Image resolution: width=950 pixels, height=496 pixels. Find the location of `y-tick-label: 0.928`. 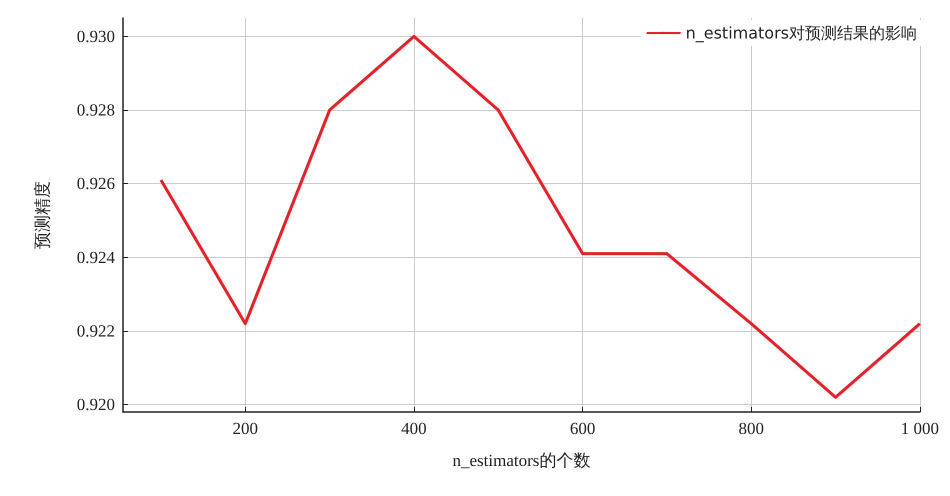

y-tick-label: 0.928 is located at coordinates (95, 110).